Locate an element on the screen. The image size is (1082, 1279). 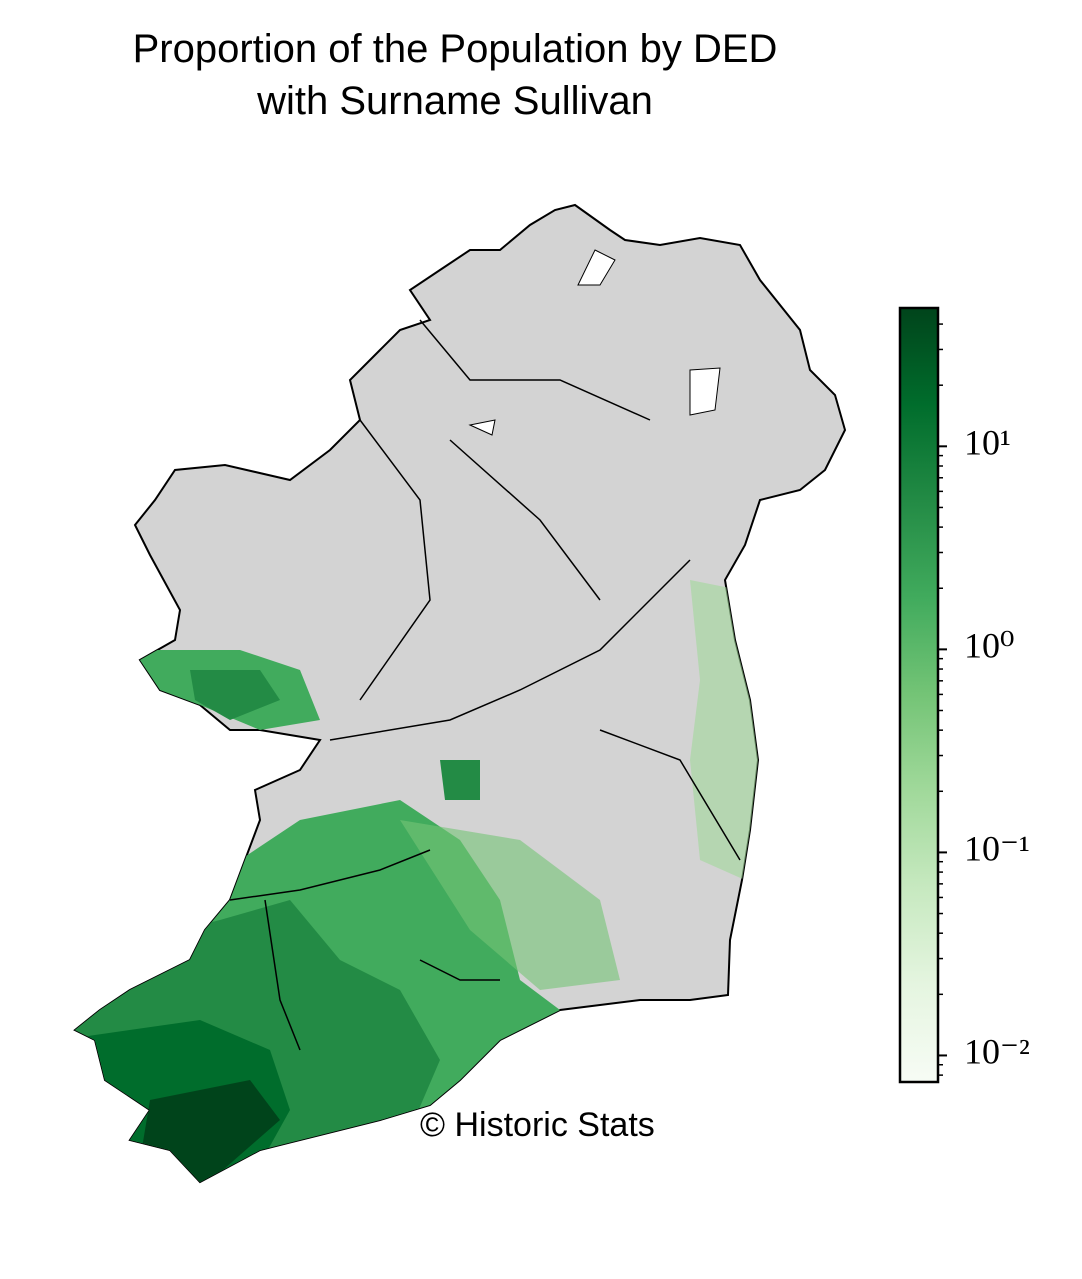
lakes is located at coordinates (594, 342).